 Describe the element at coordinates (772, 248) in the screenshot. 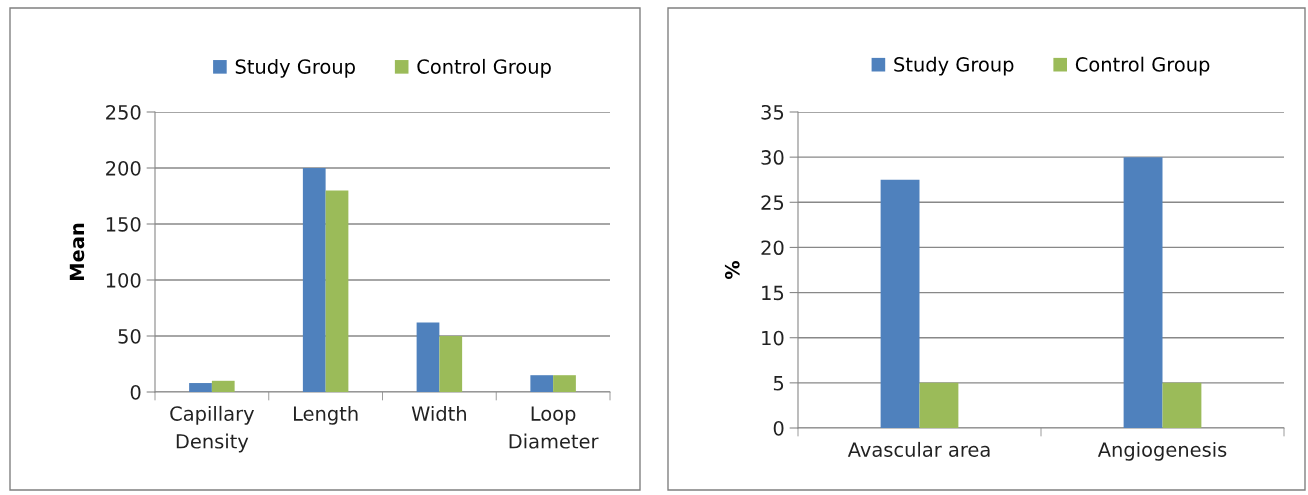

I see `y-tick-label: 20` at that location.